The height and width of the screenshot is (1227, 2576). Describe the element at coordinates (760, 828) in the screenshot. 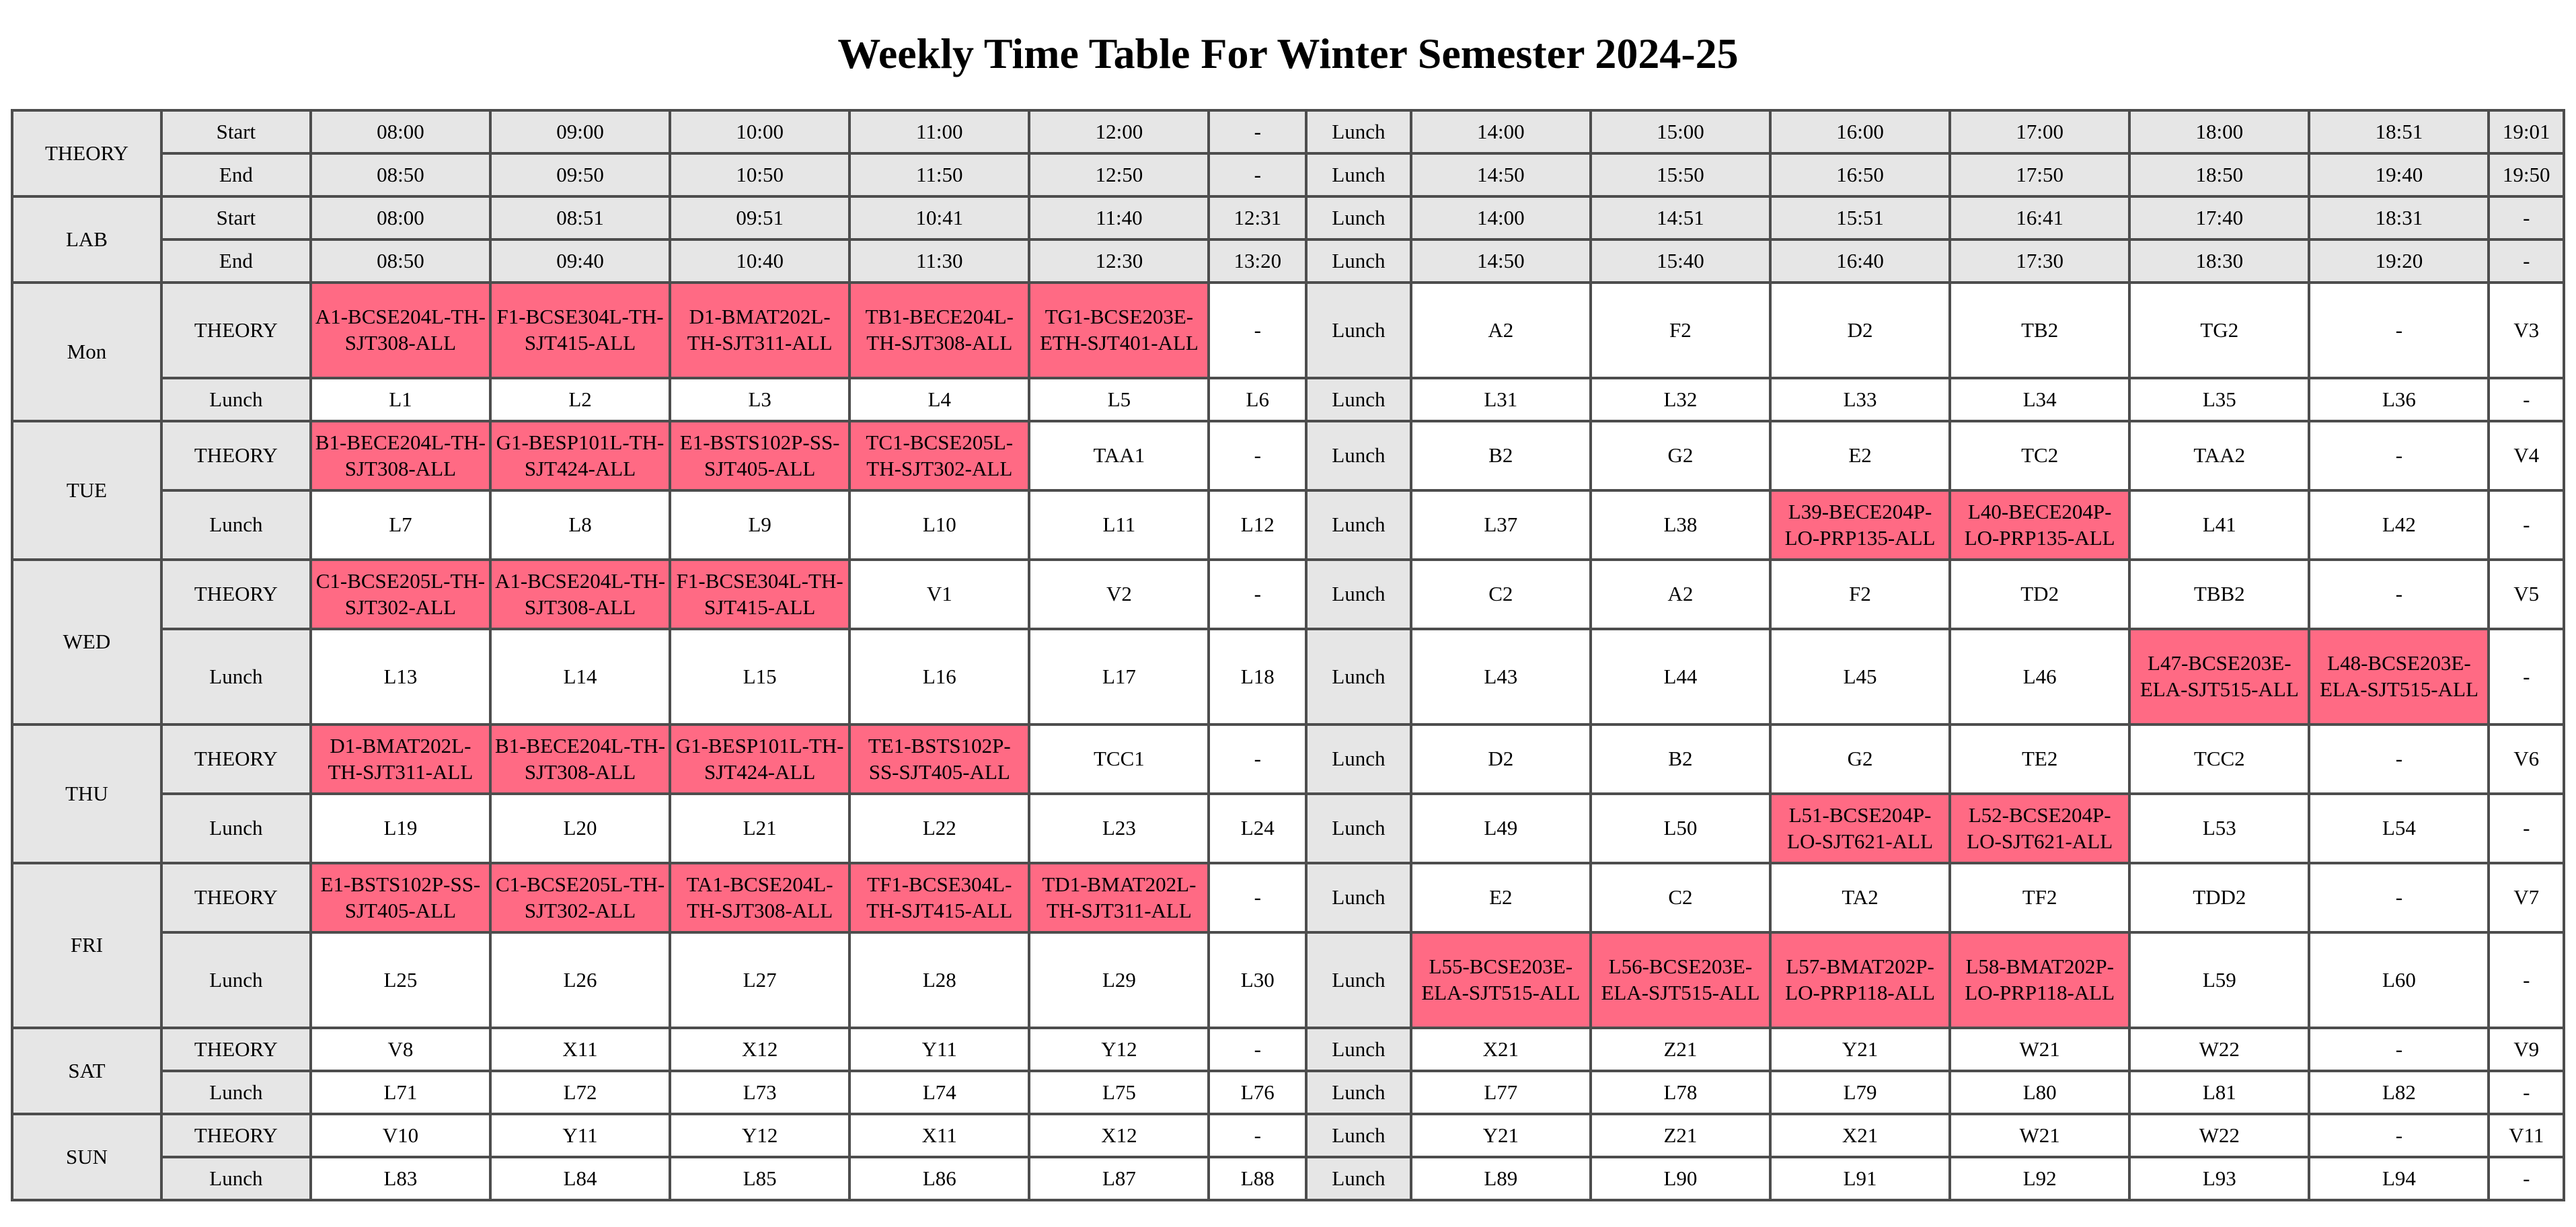

I see `slot-cell: L21` at that location.